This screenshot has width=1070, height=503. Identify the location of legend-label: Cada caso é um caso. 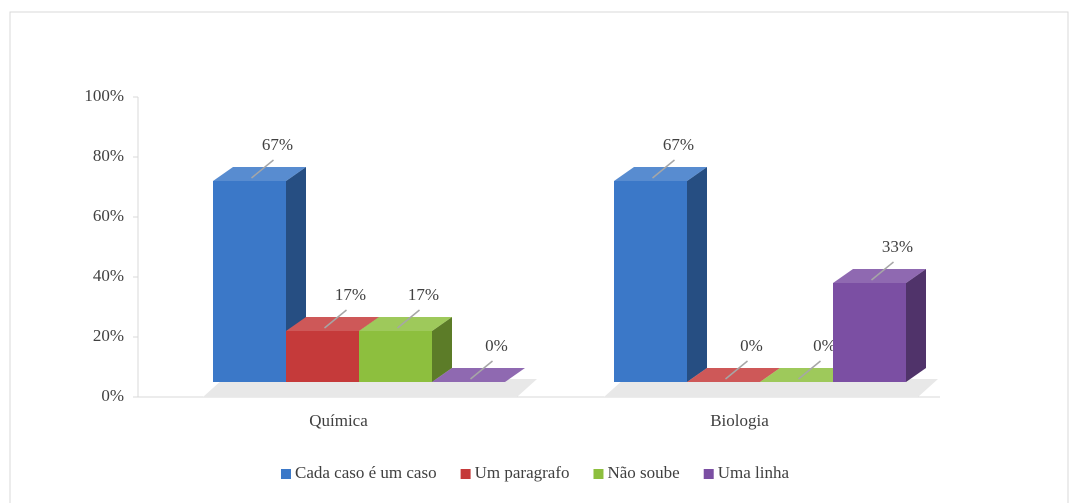
(366, 472).